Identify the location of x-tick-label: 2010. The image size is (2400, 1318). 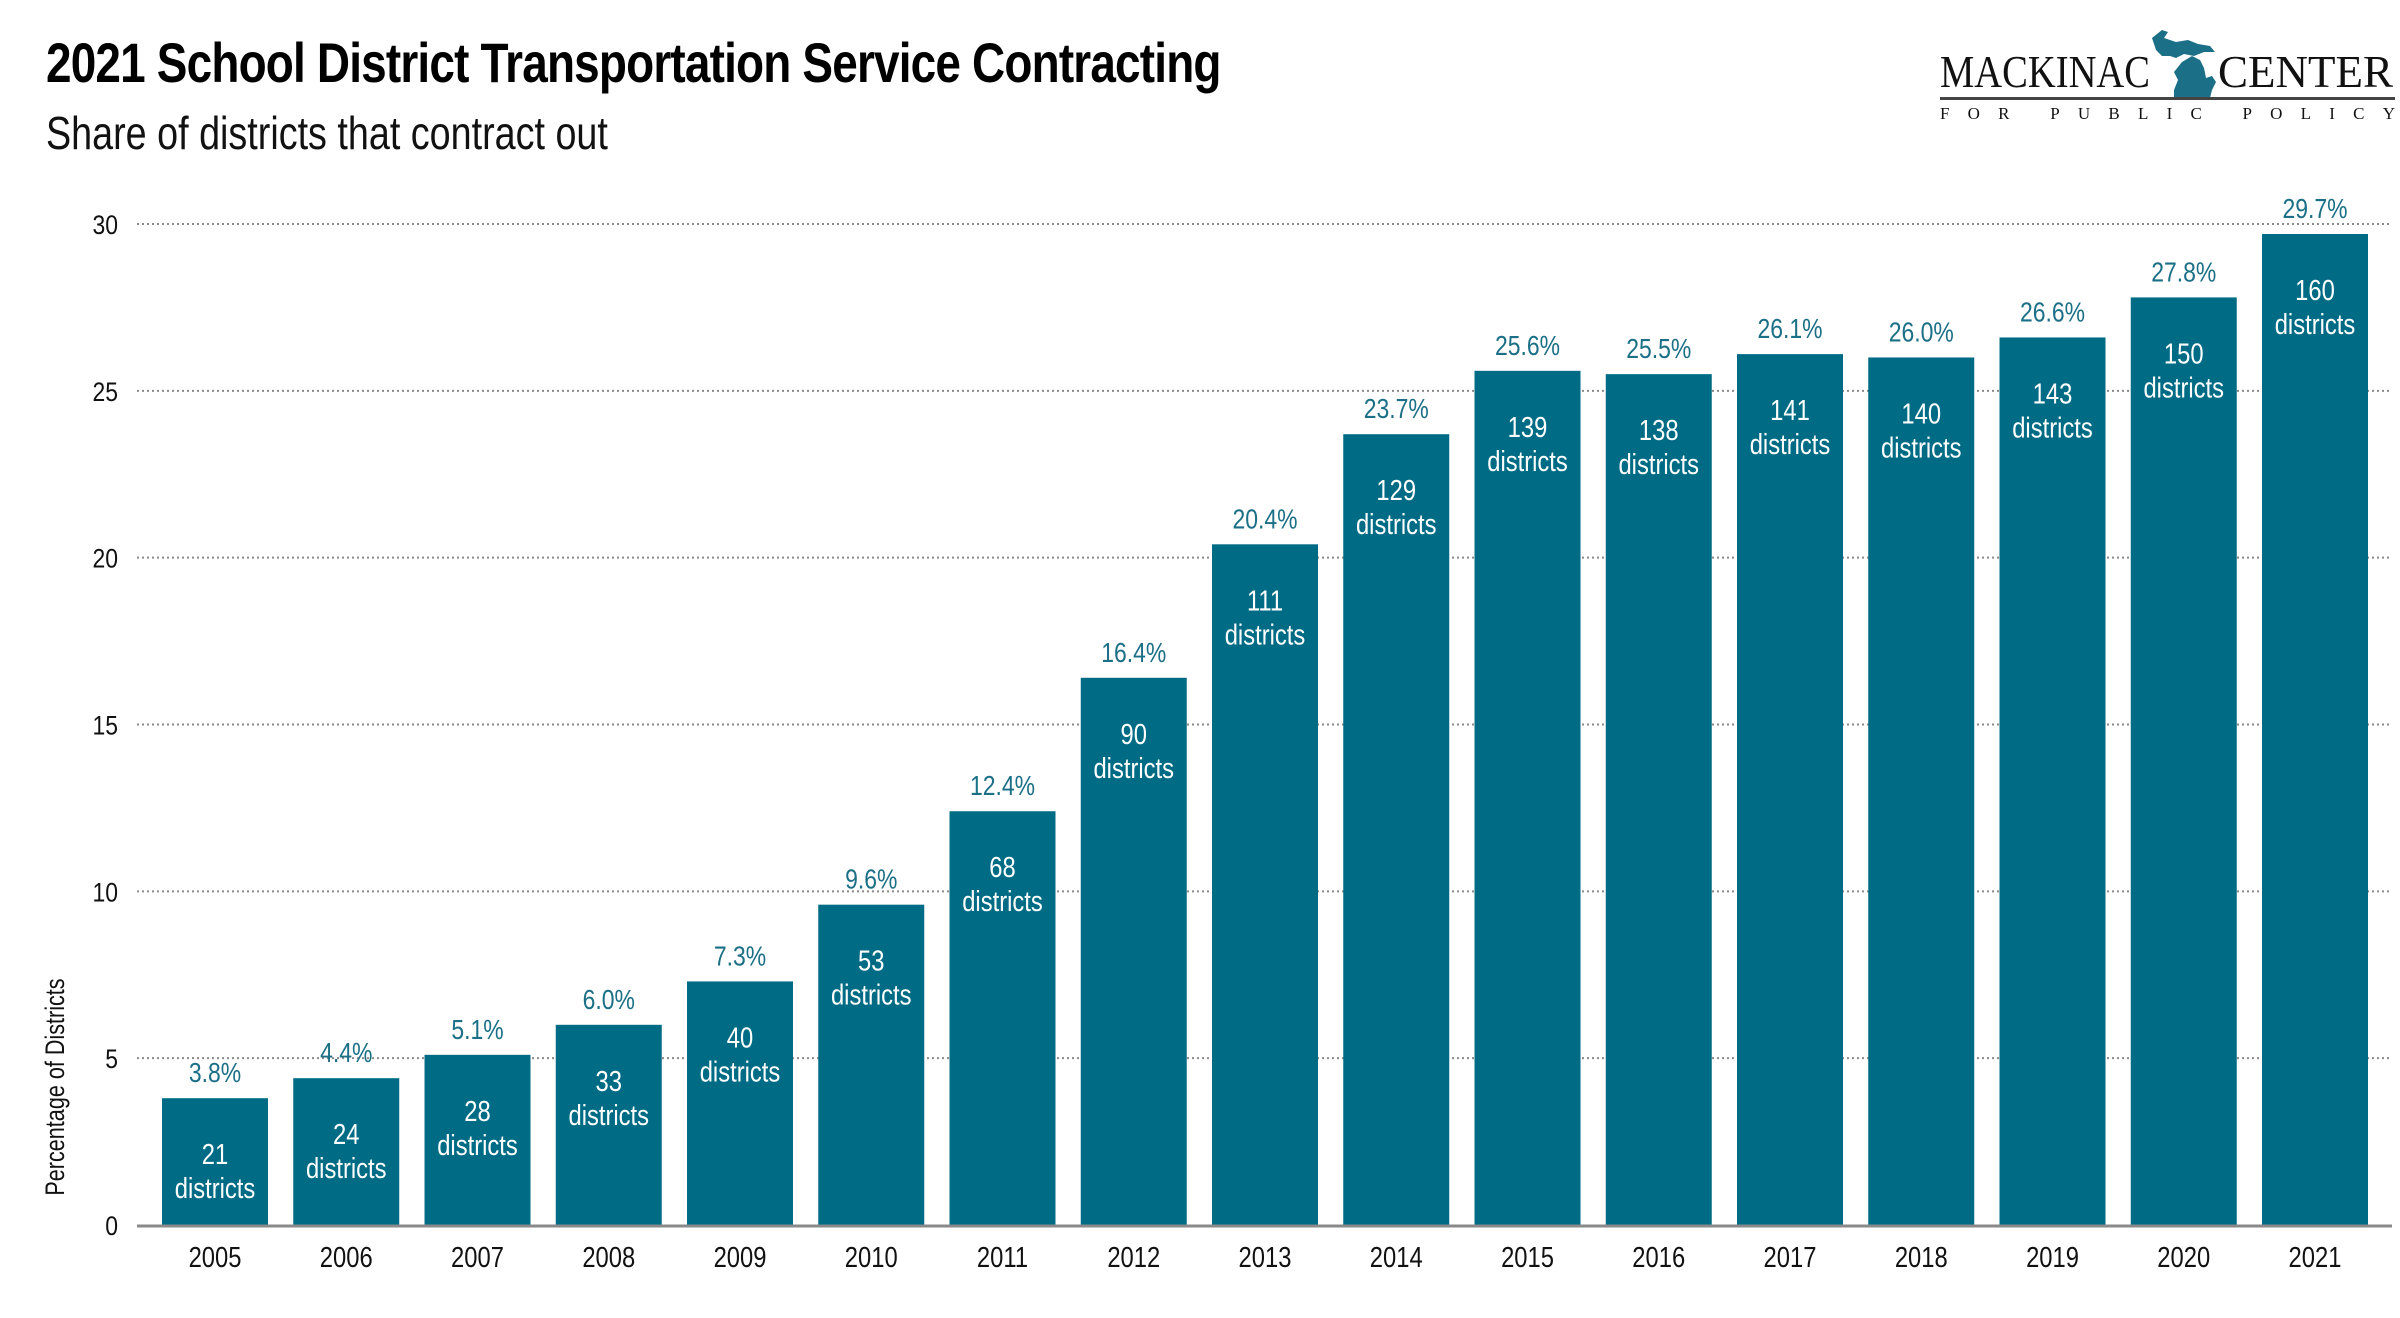
(871, 1257).